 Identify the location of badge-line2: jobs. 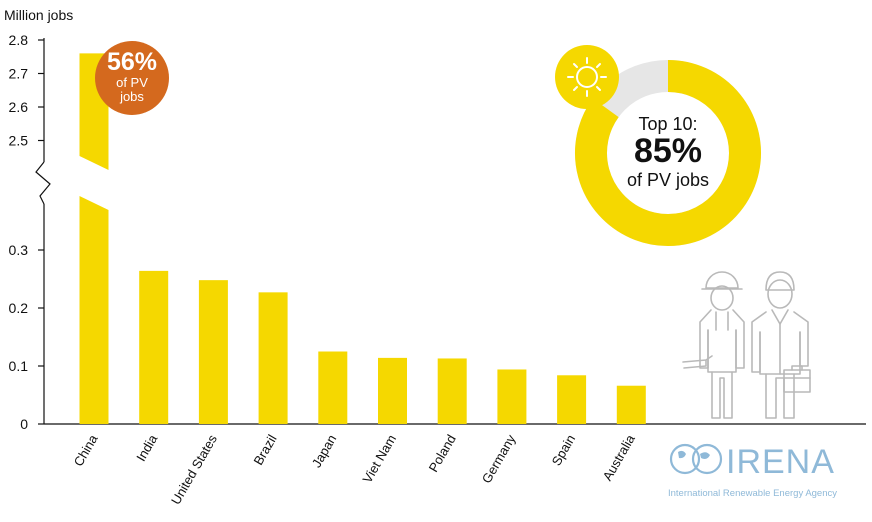
(131, 96).